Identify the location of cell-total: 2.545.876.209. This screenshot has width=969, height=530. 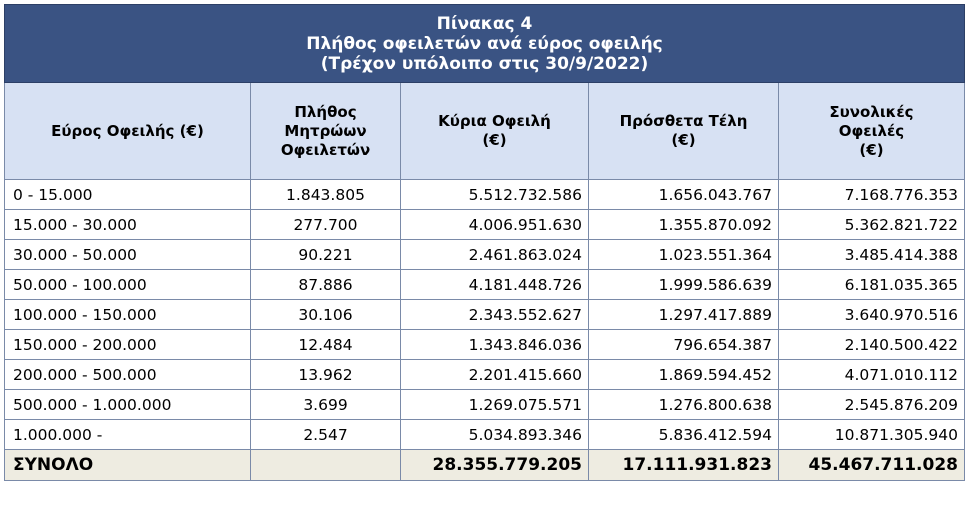
(871, 404).